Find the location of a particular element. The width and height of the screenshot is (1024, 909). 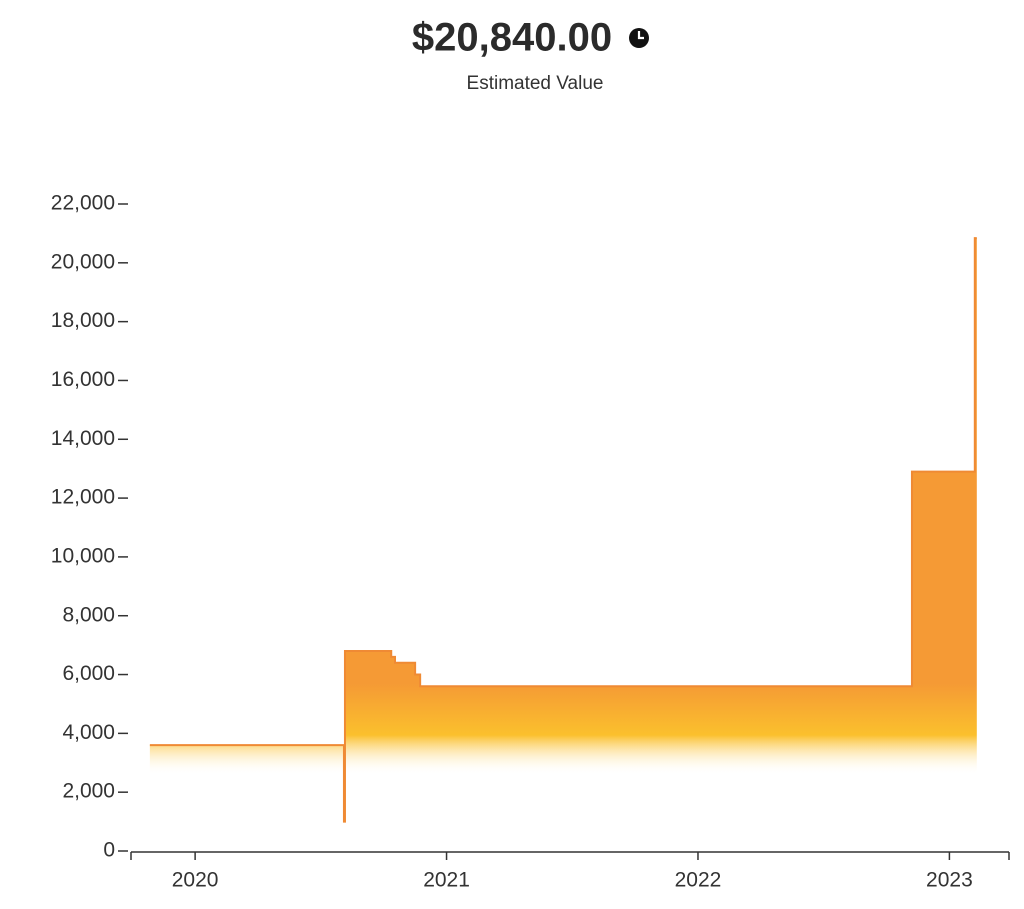

y-tick-label: 4,000 is located at coordinates (88, 732).